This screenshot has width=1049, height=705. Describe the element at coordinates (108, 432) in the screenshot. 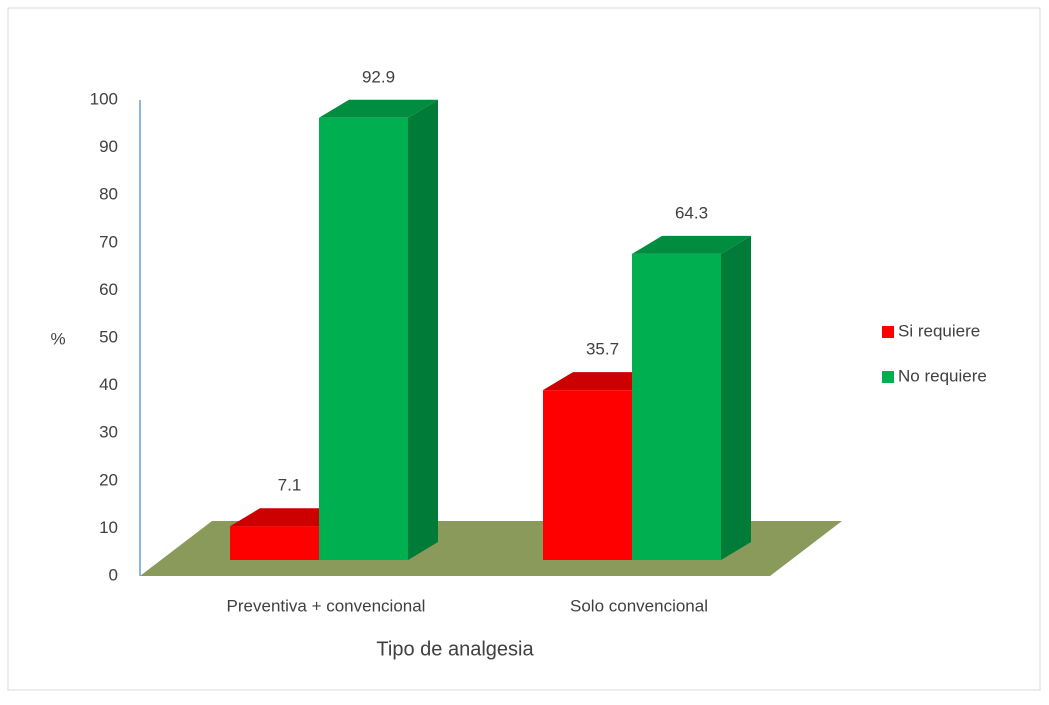

I see `y-tick-label: 30` at that location.